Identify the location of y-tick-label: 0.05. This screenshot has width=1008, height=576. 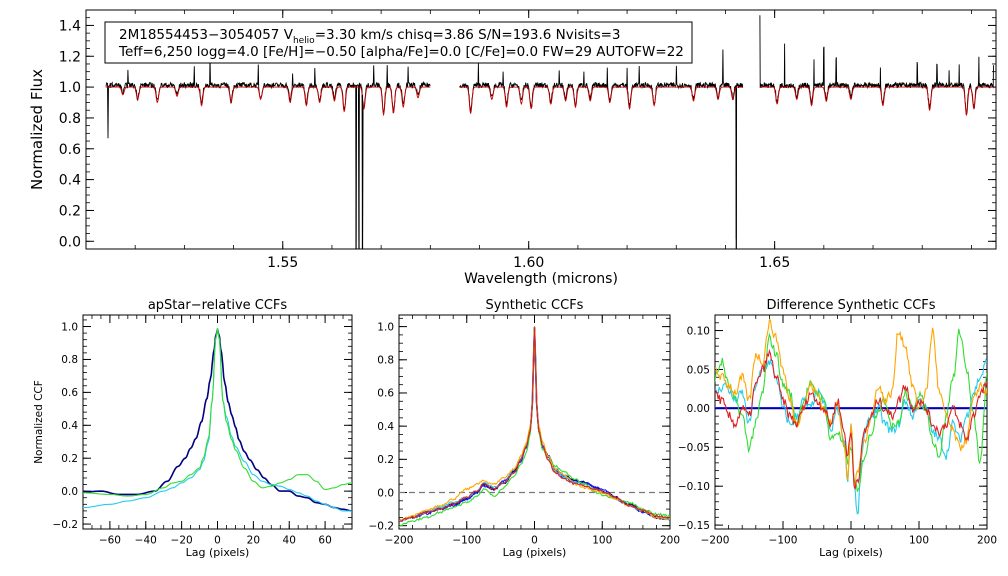
(698, 370).